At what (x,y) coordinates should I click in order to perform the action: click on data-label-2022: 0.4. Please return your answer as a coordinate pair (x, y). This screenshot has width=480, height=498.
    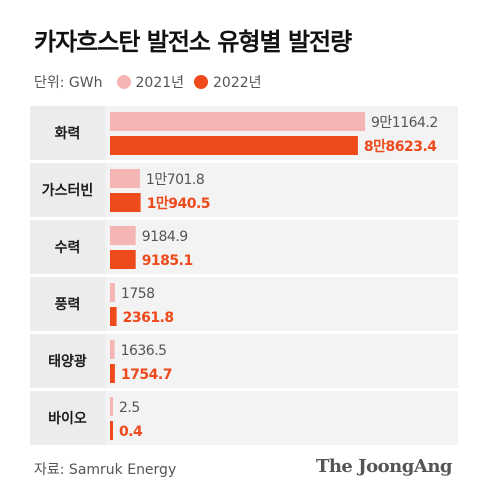
    Looking at the image, I should click on (131, 432).